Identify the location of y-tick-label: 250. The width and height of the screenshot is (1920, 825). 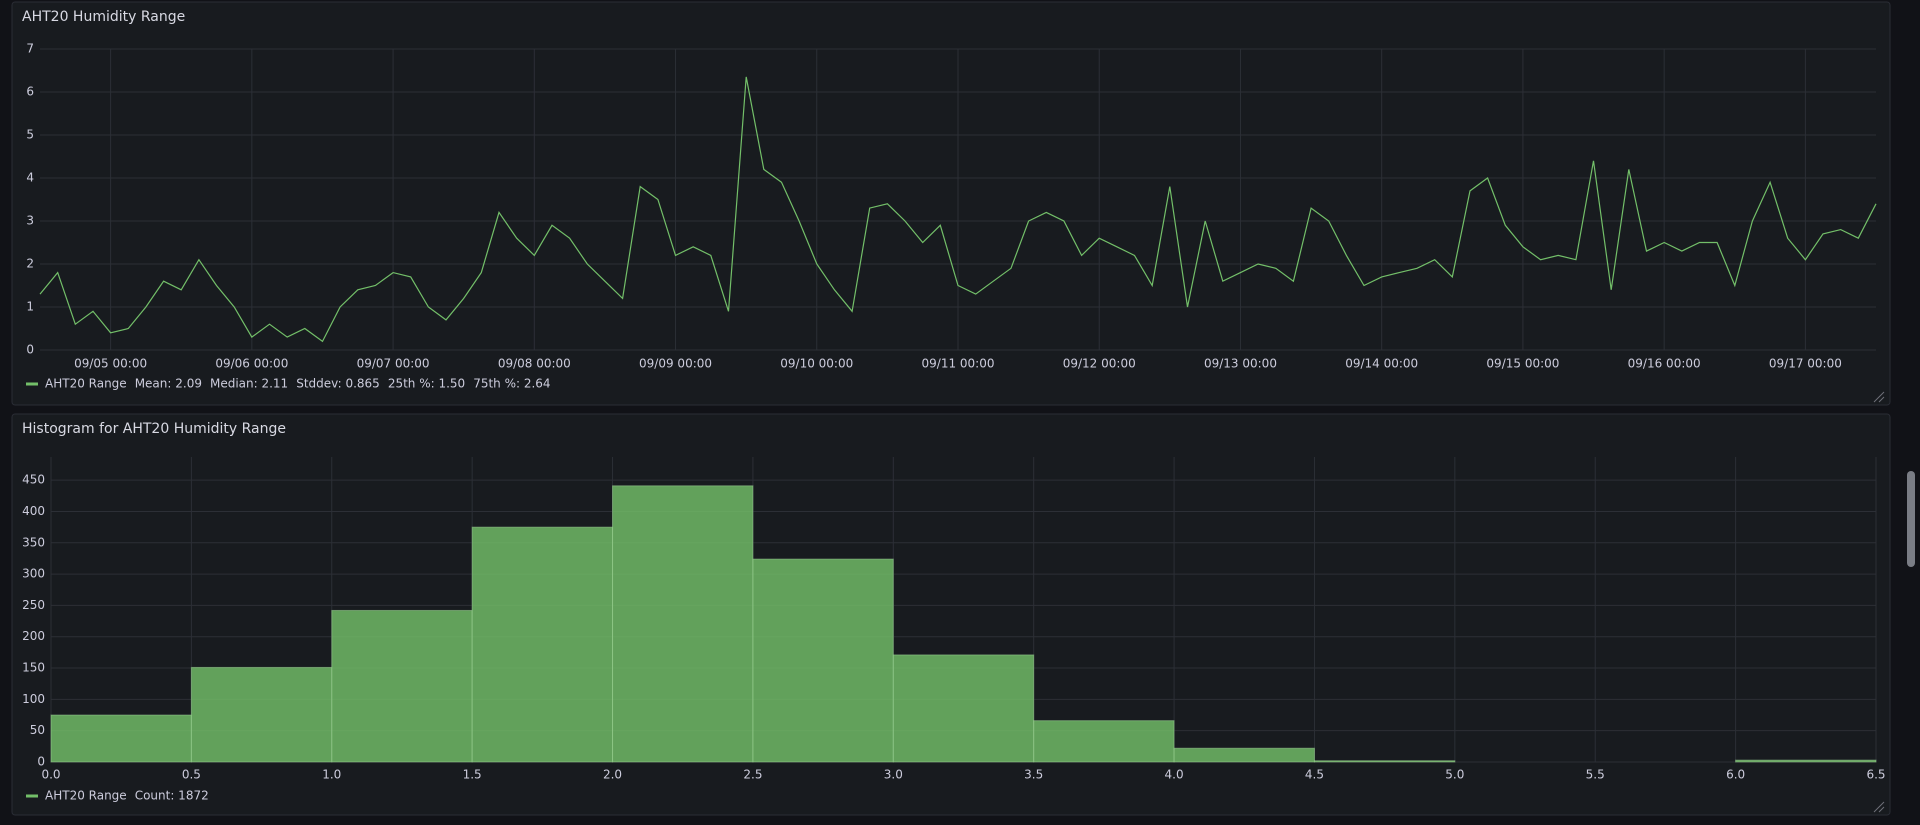
(33, 605).